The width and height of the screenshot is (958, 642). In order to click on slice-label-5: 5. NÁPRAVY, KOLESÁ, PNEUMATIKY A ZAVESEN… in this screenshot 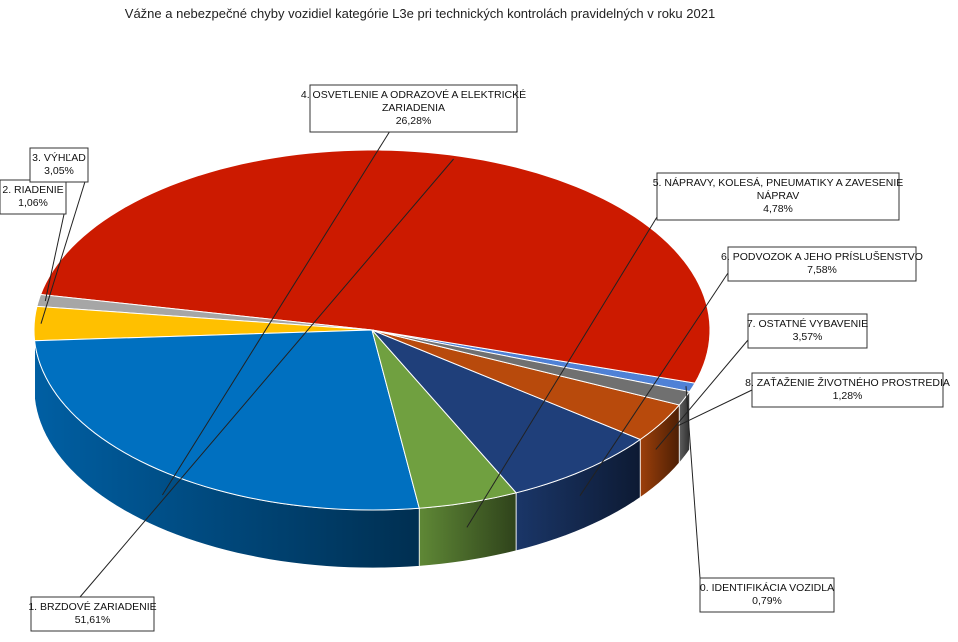, I will do `click(778, 182)`.